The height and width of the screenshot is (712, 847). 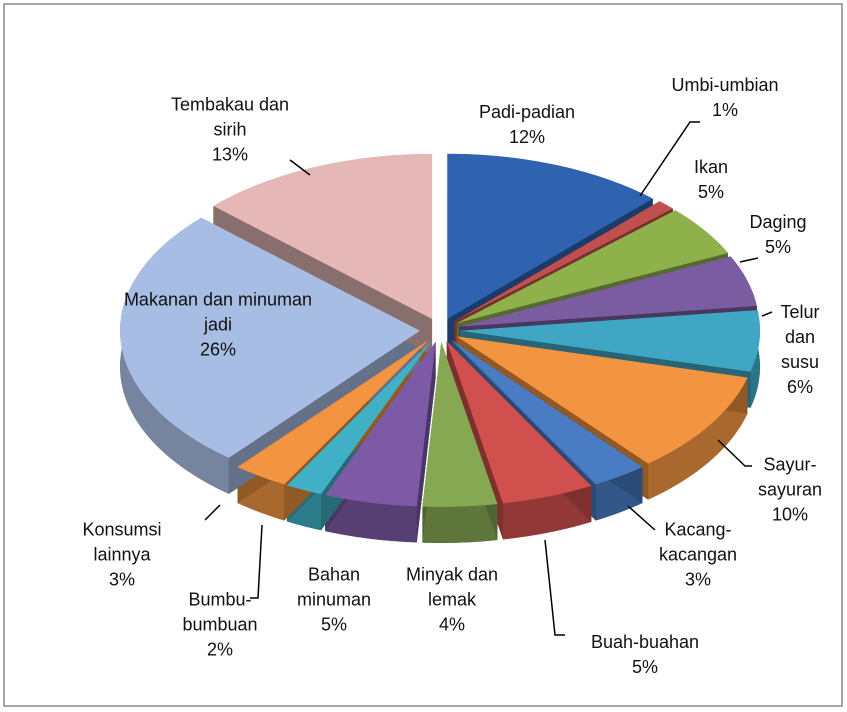 What do you see at coordinates (220, 612) in the screenshot?
I see `category-name: Bumbu-bumbuan` at bounding box center [220, 612].